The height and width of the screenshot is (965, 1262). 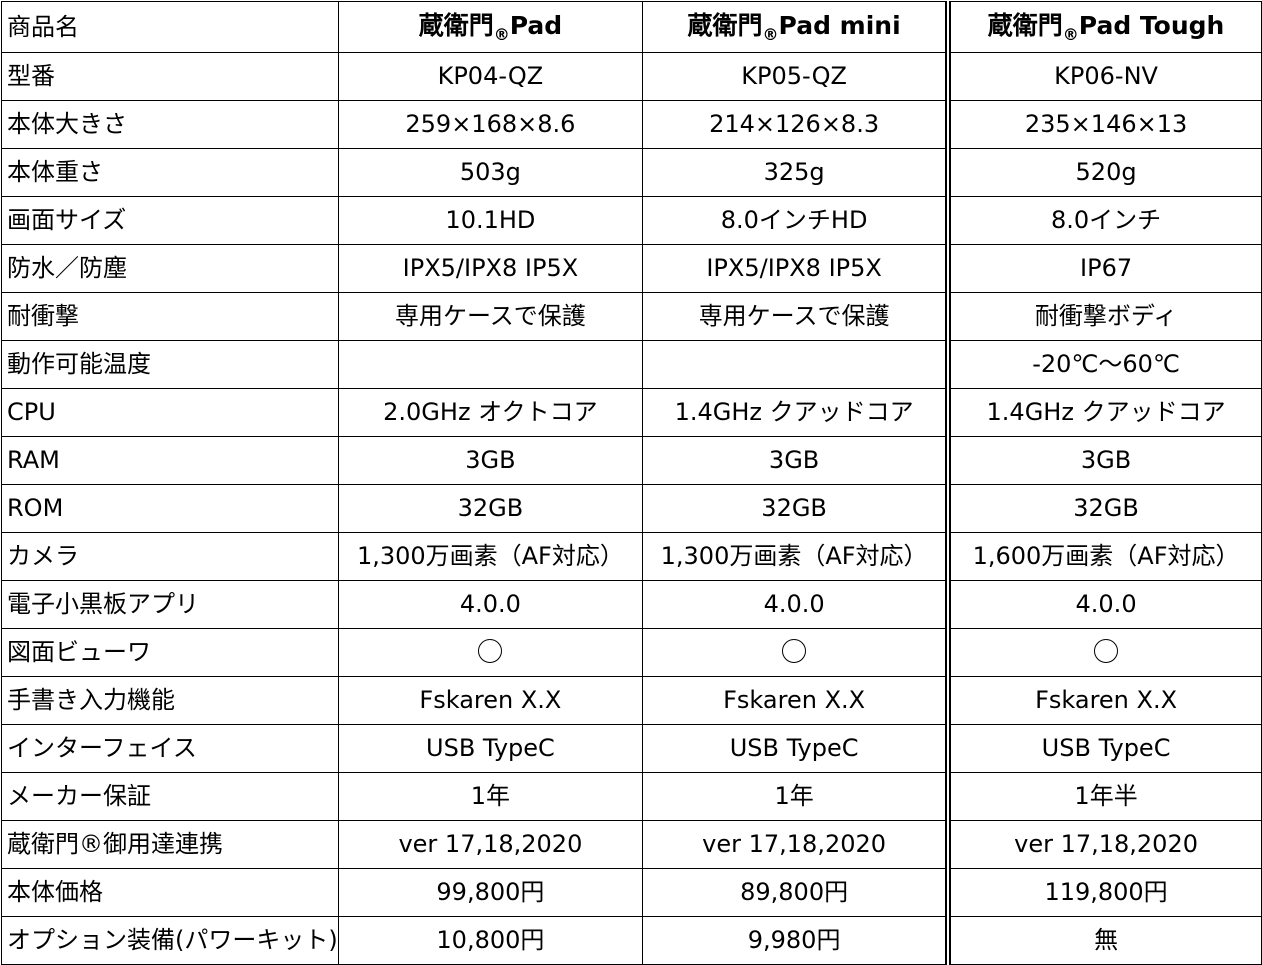 What do you see at coordinates (1103, 268) in the screenshot?
I see `table-cell: IP67` at bounding box center [1103, 268].